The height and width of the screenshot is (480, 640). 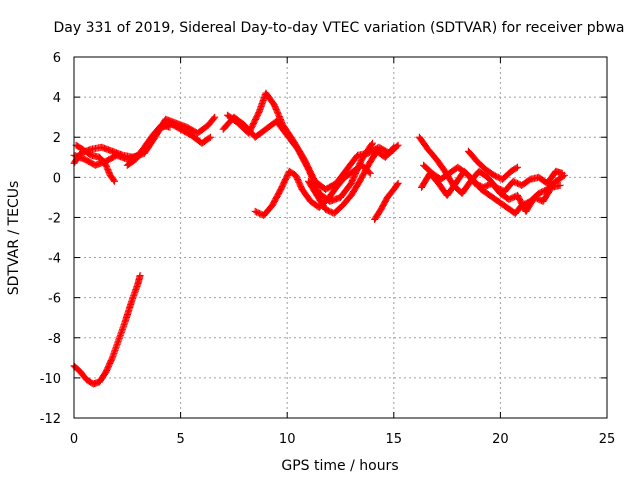 I want to click on y-axis-label: SDTVAR / TECUs, so click(x=14, y=238).